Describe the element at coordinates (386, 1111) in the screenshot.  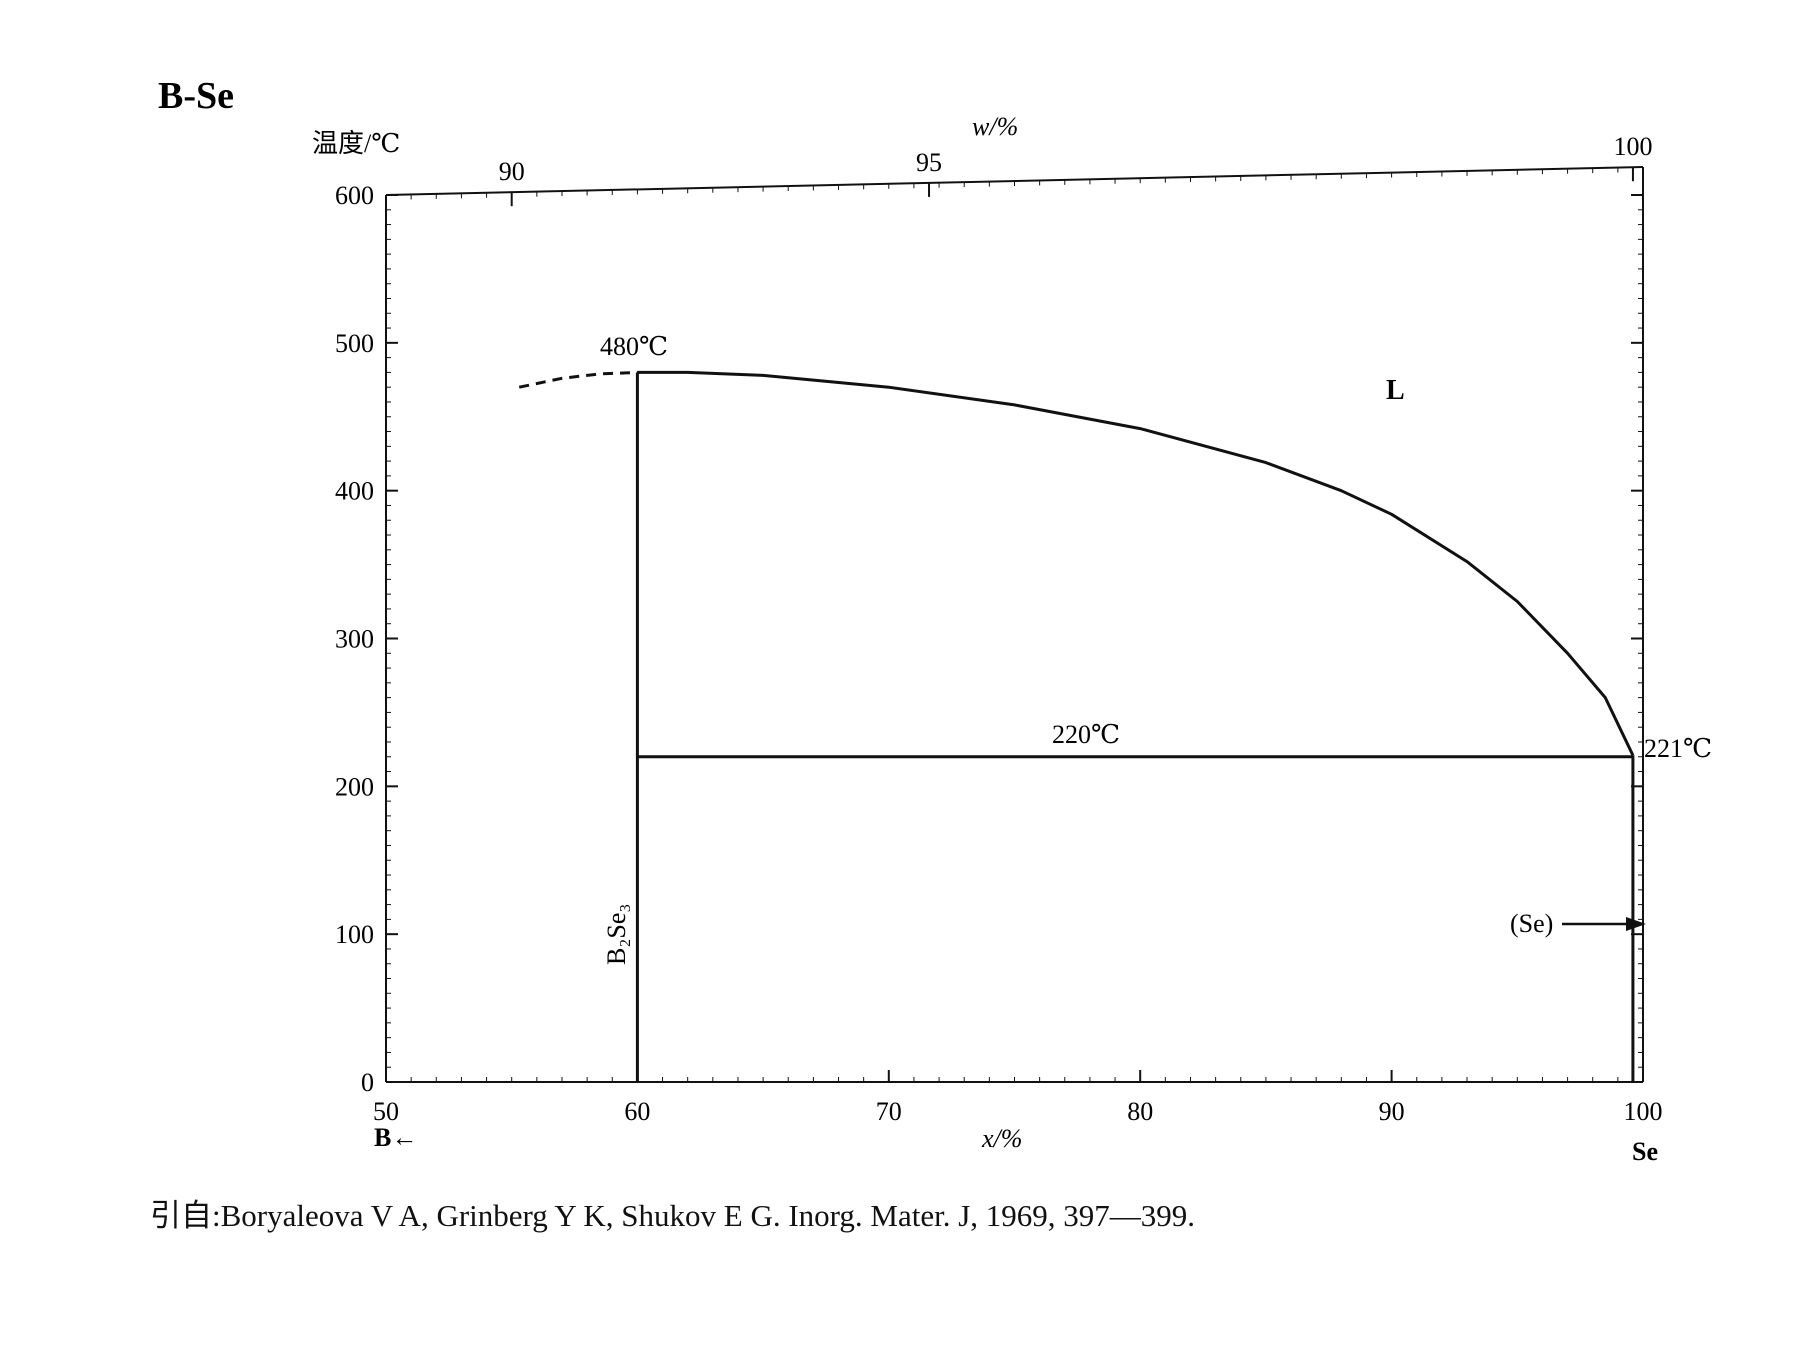
I see `x-tick-label: 50` at that location.